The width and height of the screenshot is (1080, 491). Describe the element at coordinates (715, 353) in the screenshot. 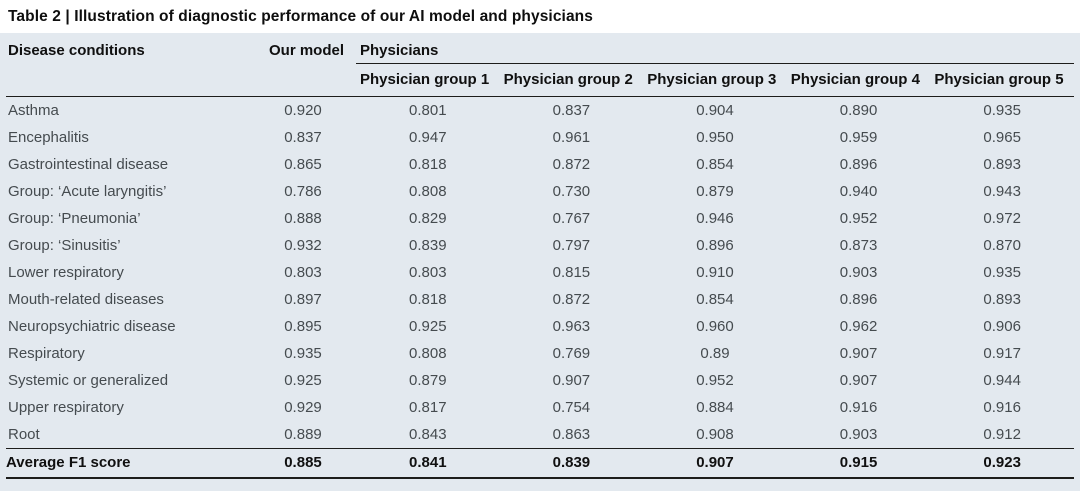

I see `physician-group-3-value-cell: 0.89` at that location.